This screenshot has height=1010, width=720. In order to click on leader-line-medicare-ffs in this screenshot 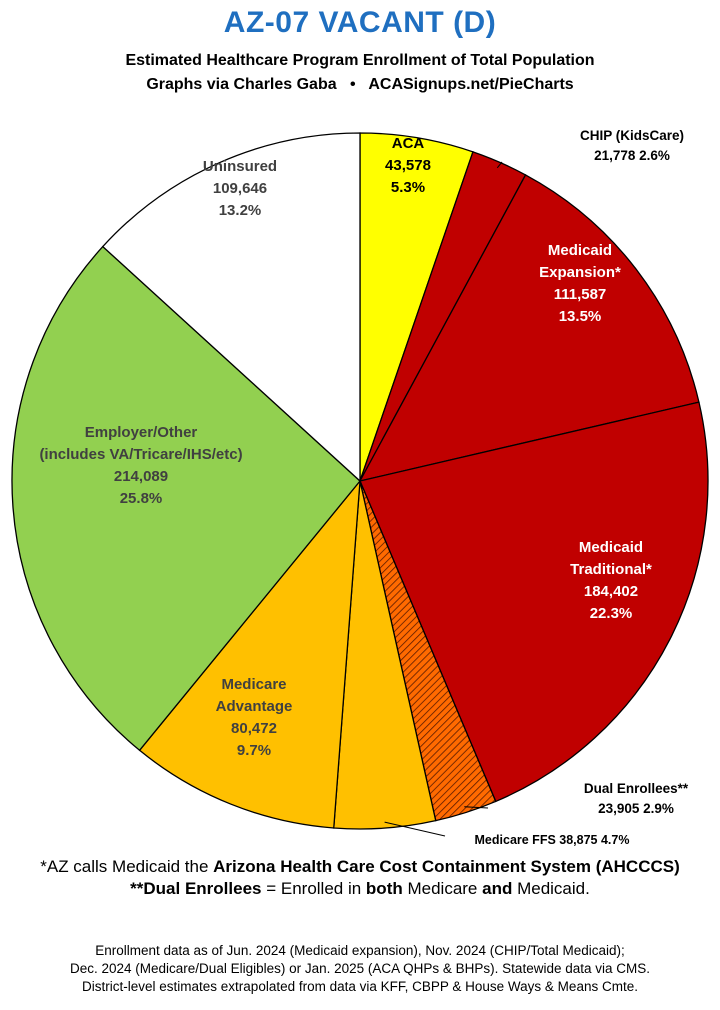, I will do `click(415, 829)`.